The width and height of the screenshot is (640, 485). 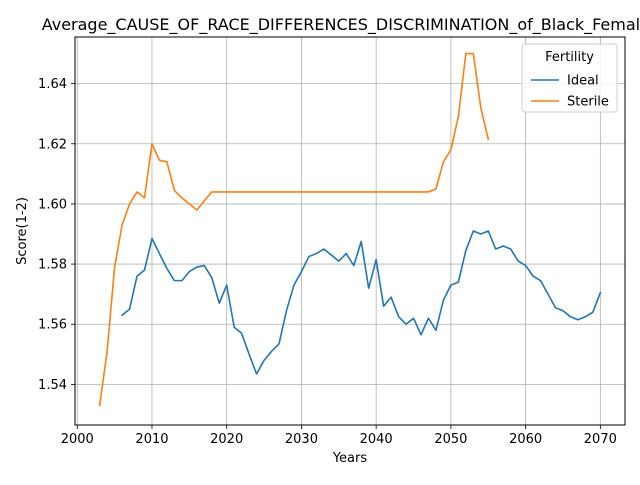 I want to click on x-tick-label: 2030, so click(x=301, y=439).